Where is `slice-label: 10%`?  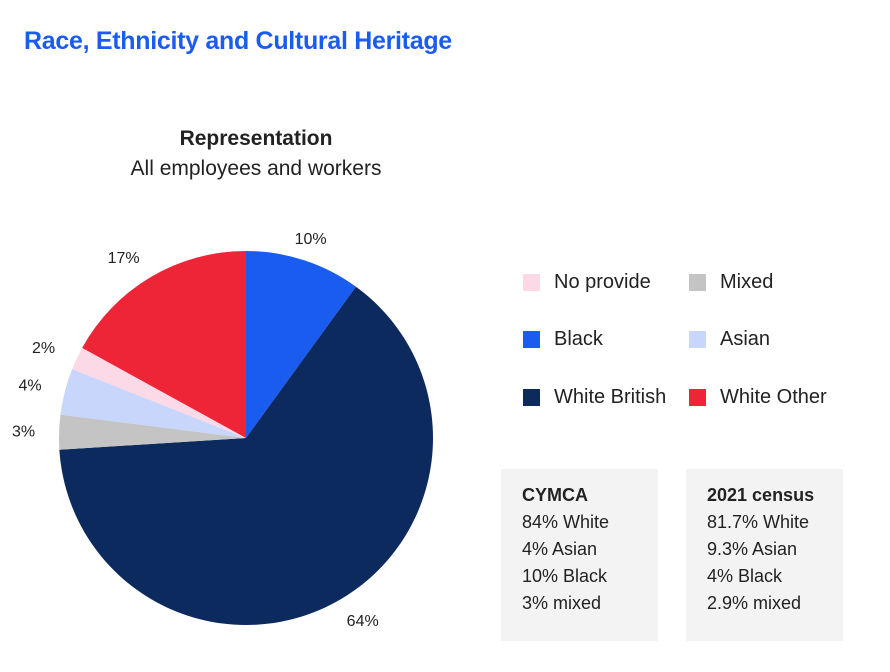 slice-label: 10% is located at coordinates (311, 239).